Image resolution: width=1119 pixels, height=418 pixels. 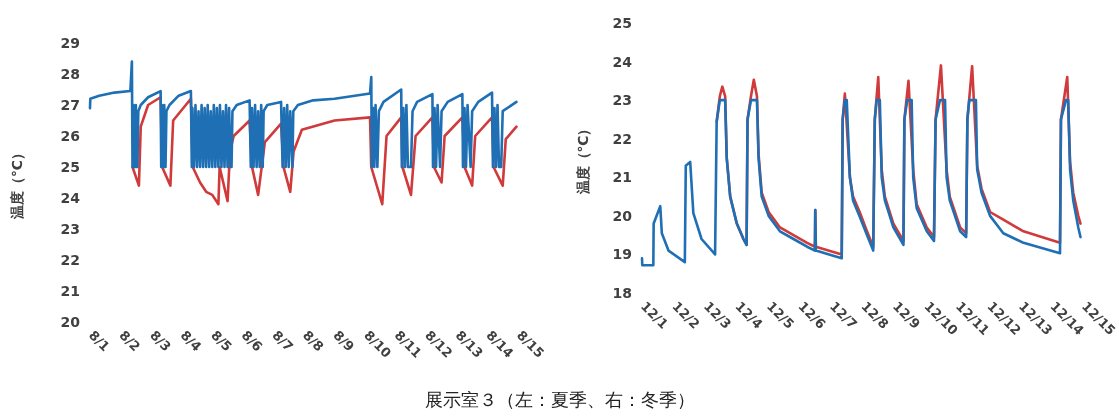 I want to click on x-tick-label: 8/8, so click(x=313, y=341).